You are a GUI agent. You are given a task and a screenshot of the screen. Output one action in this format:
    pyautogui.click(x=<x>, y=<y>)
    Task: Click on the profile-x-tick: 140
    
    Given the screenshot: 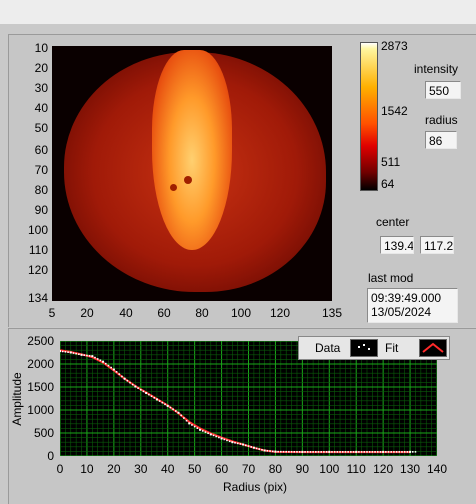 What is the action you would take?
    pyautogui.click(x=437, y=469)
    